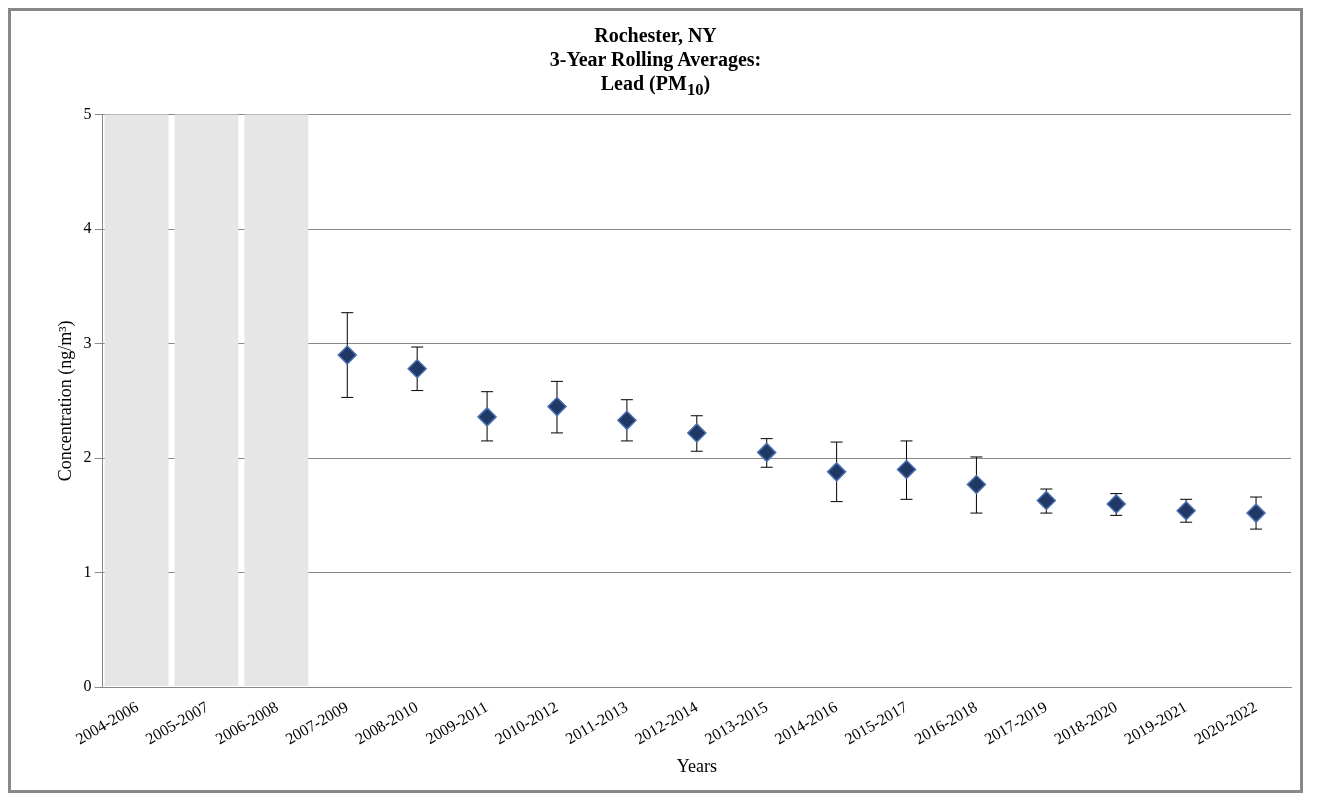 The height and width of the screenshot is (810, 1319). I want to click on y-tick-label: 5, so click(87, 113).